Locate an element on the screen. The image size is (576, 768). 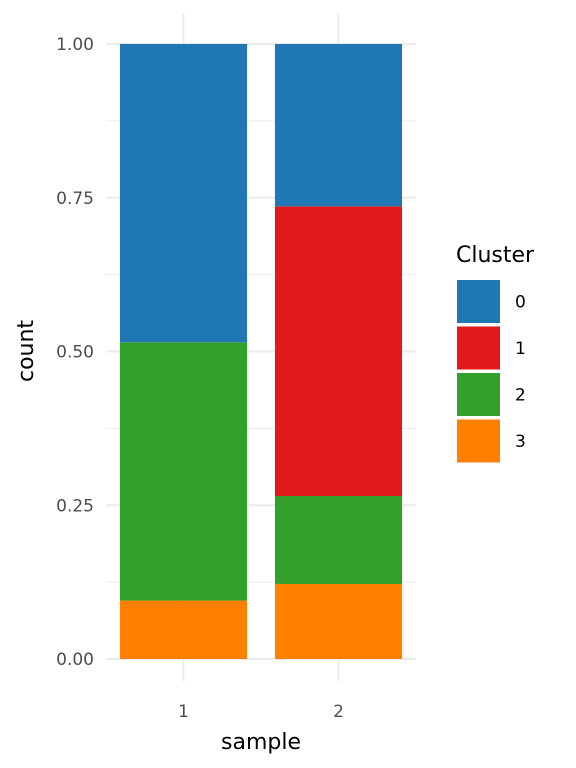
legend-label: 0 is located at coordinates (520, 303).